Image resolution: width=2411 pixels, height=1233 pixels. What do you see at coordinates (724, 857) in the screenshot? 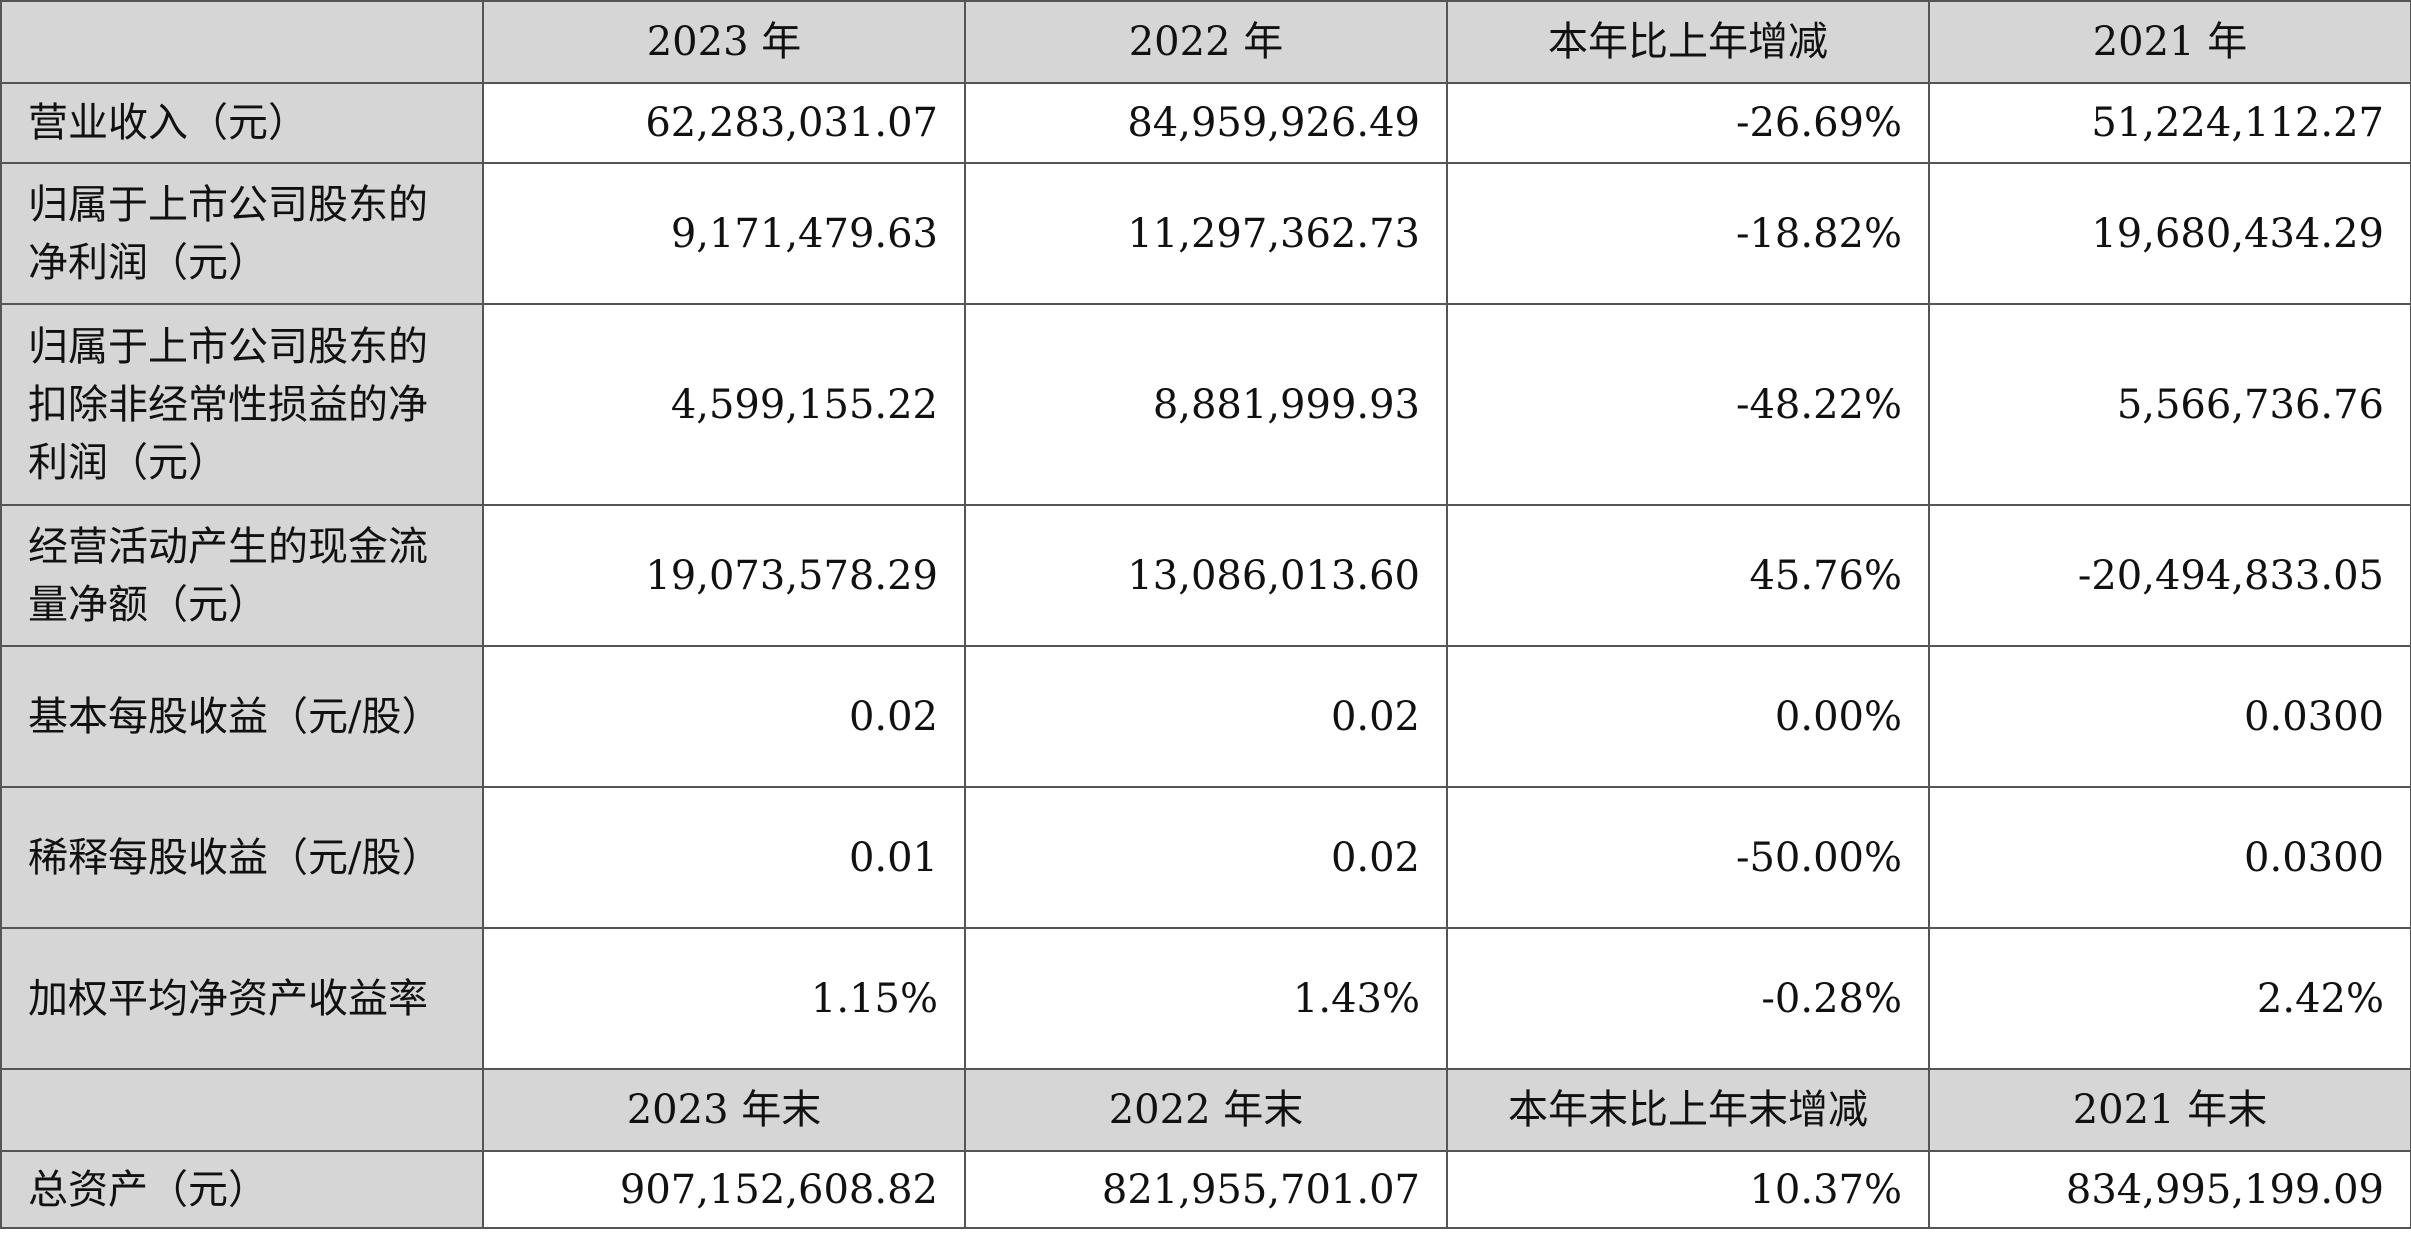
I see `value-cell: 0.01` at bounding box center [724, 857].